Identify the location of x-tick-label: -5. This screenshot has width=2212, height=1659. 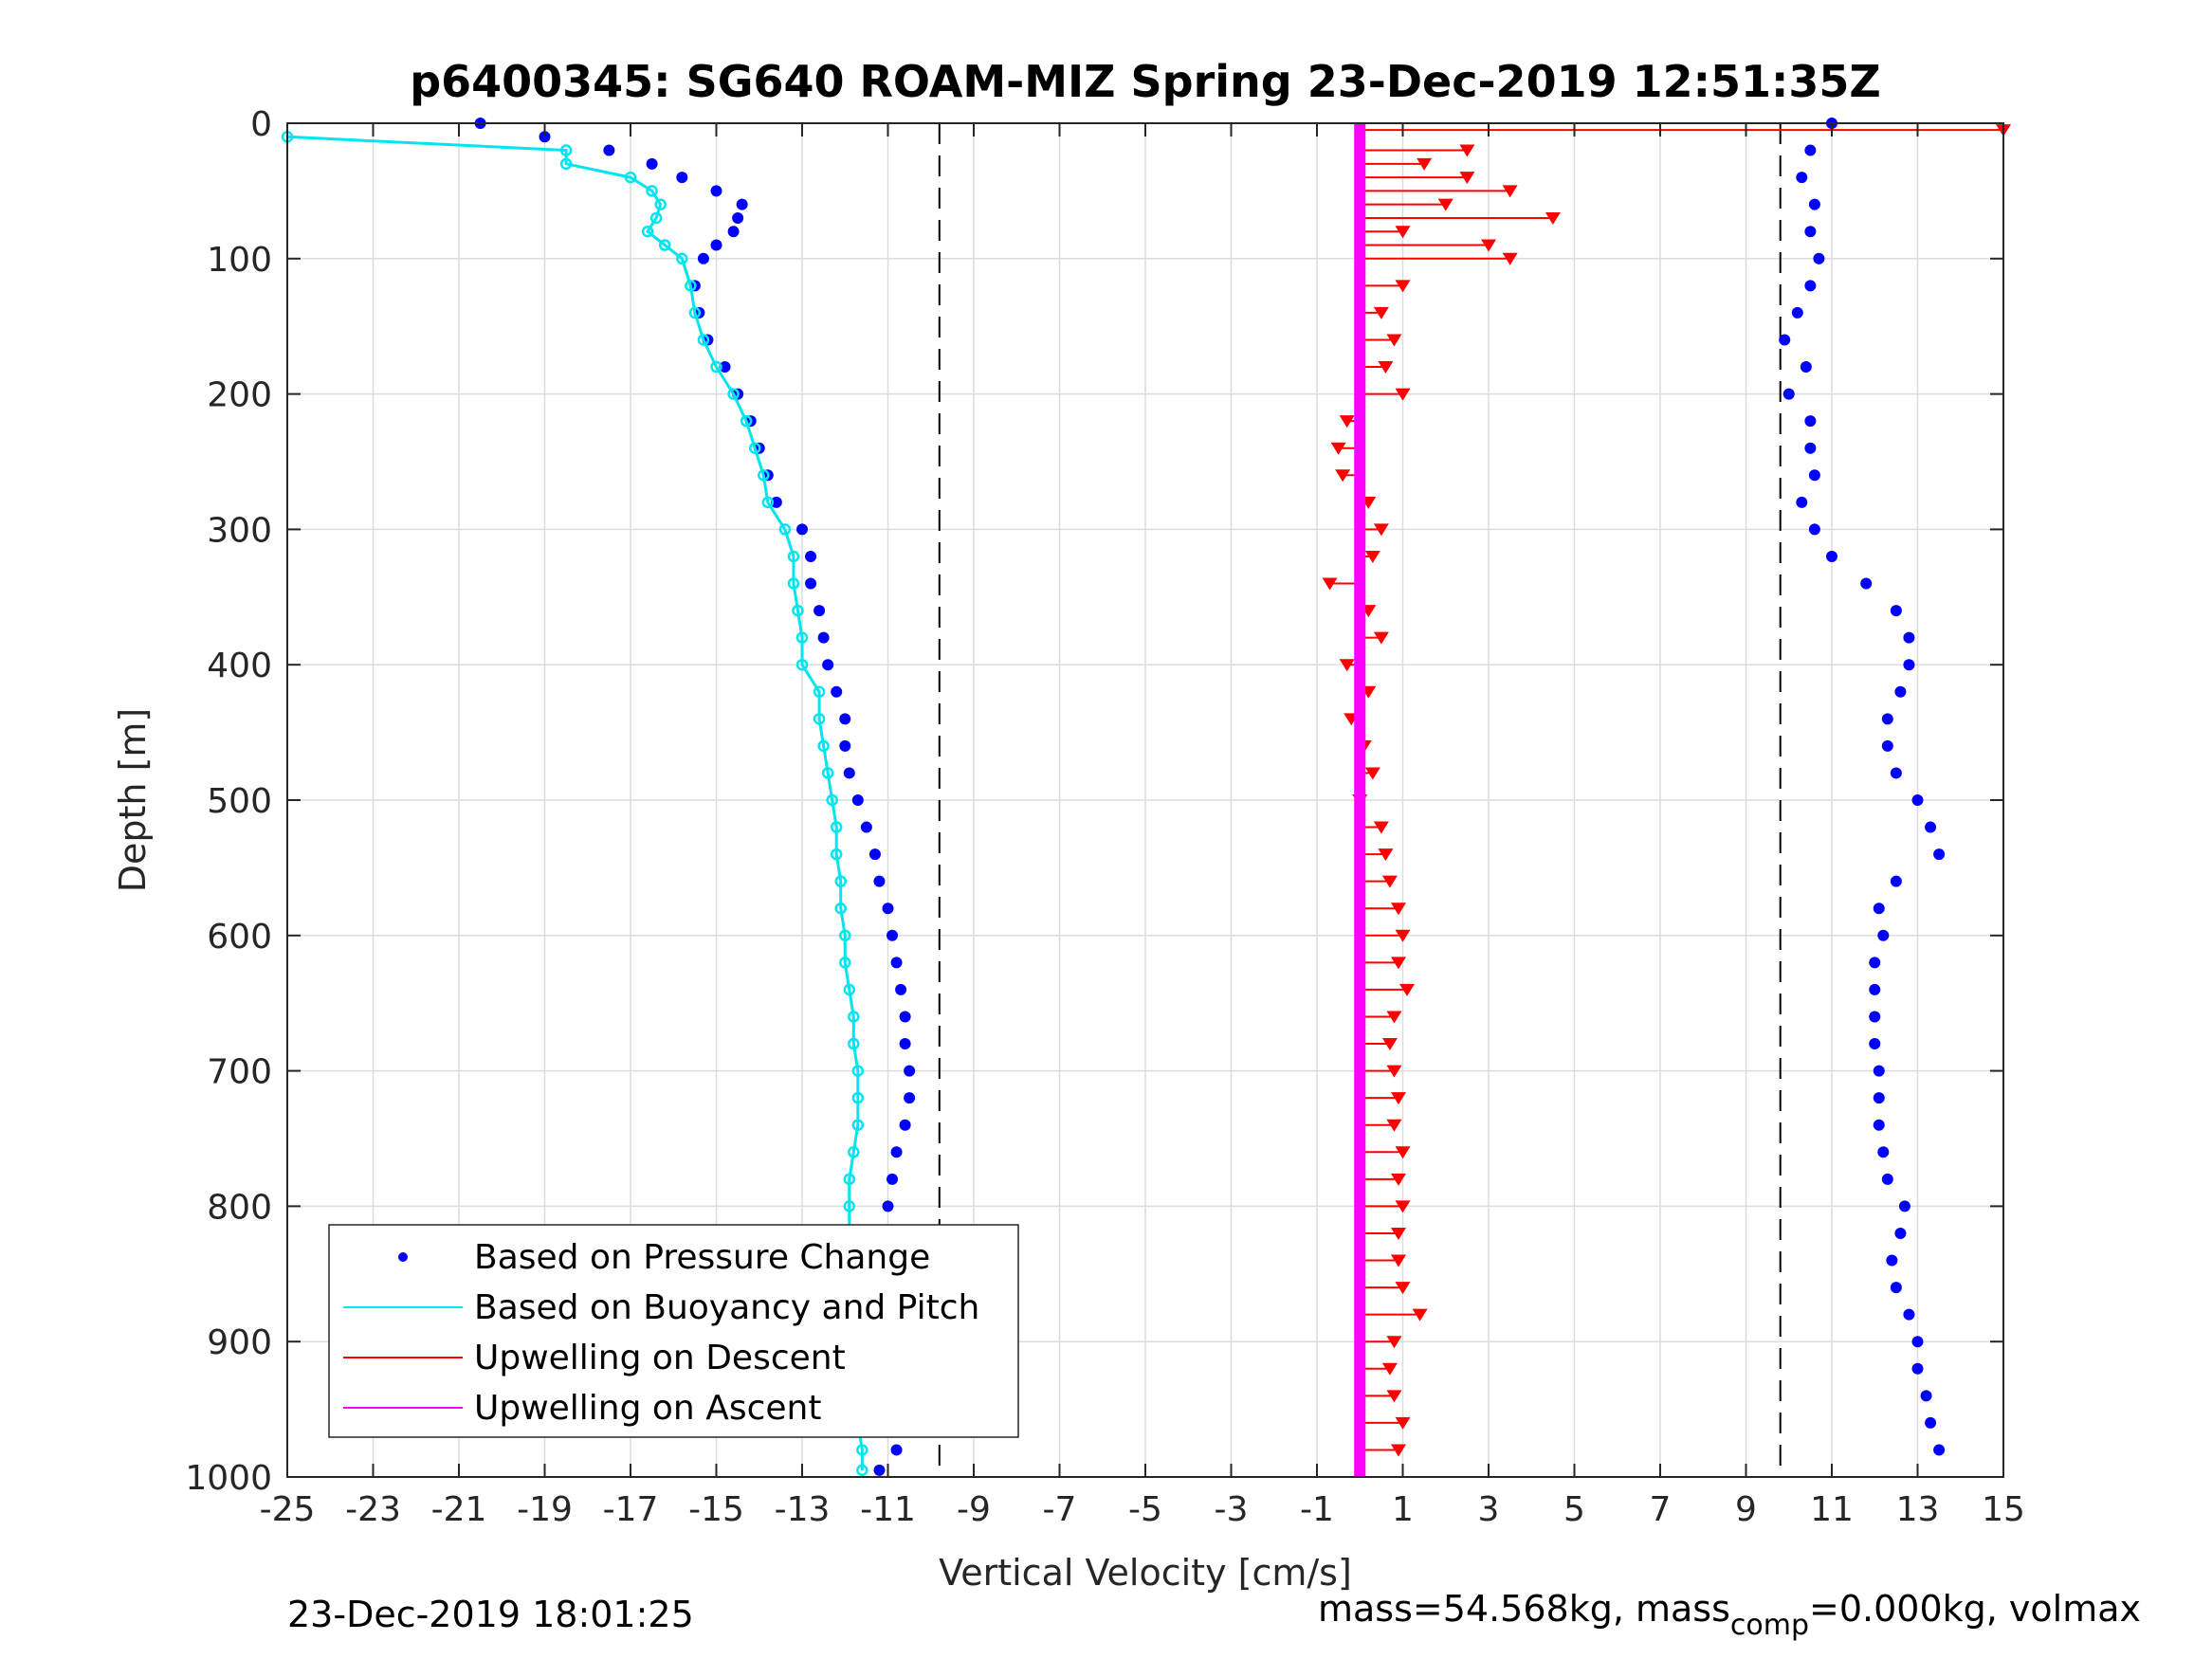
(1145, 1509).